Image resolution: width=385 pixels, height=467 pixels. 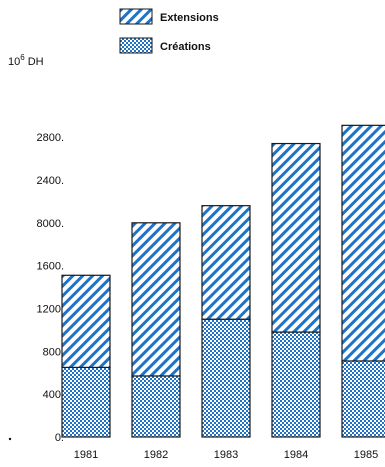 I want to click on y-tick-label: 8000., so click(x=50, y=224).